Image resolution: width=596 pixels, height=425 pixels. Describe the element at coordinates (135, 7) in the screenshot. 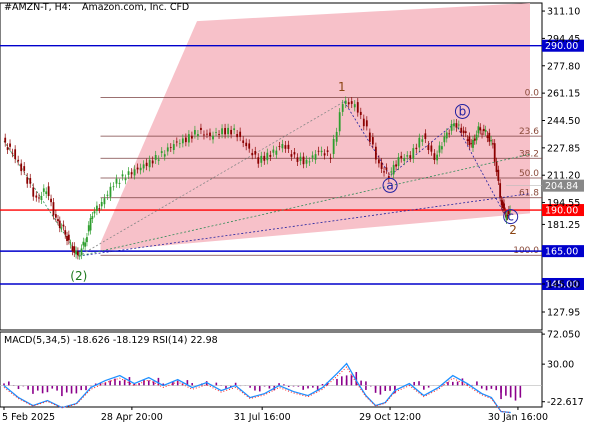

I see `header-description: Amazon.com, Inc. CFD` at that location.